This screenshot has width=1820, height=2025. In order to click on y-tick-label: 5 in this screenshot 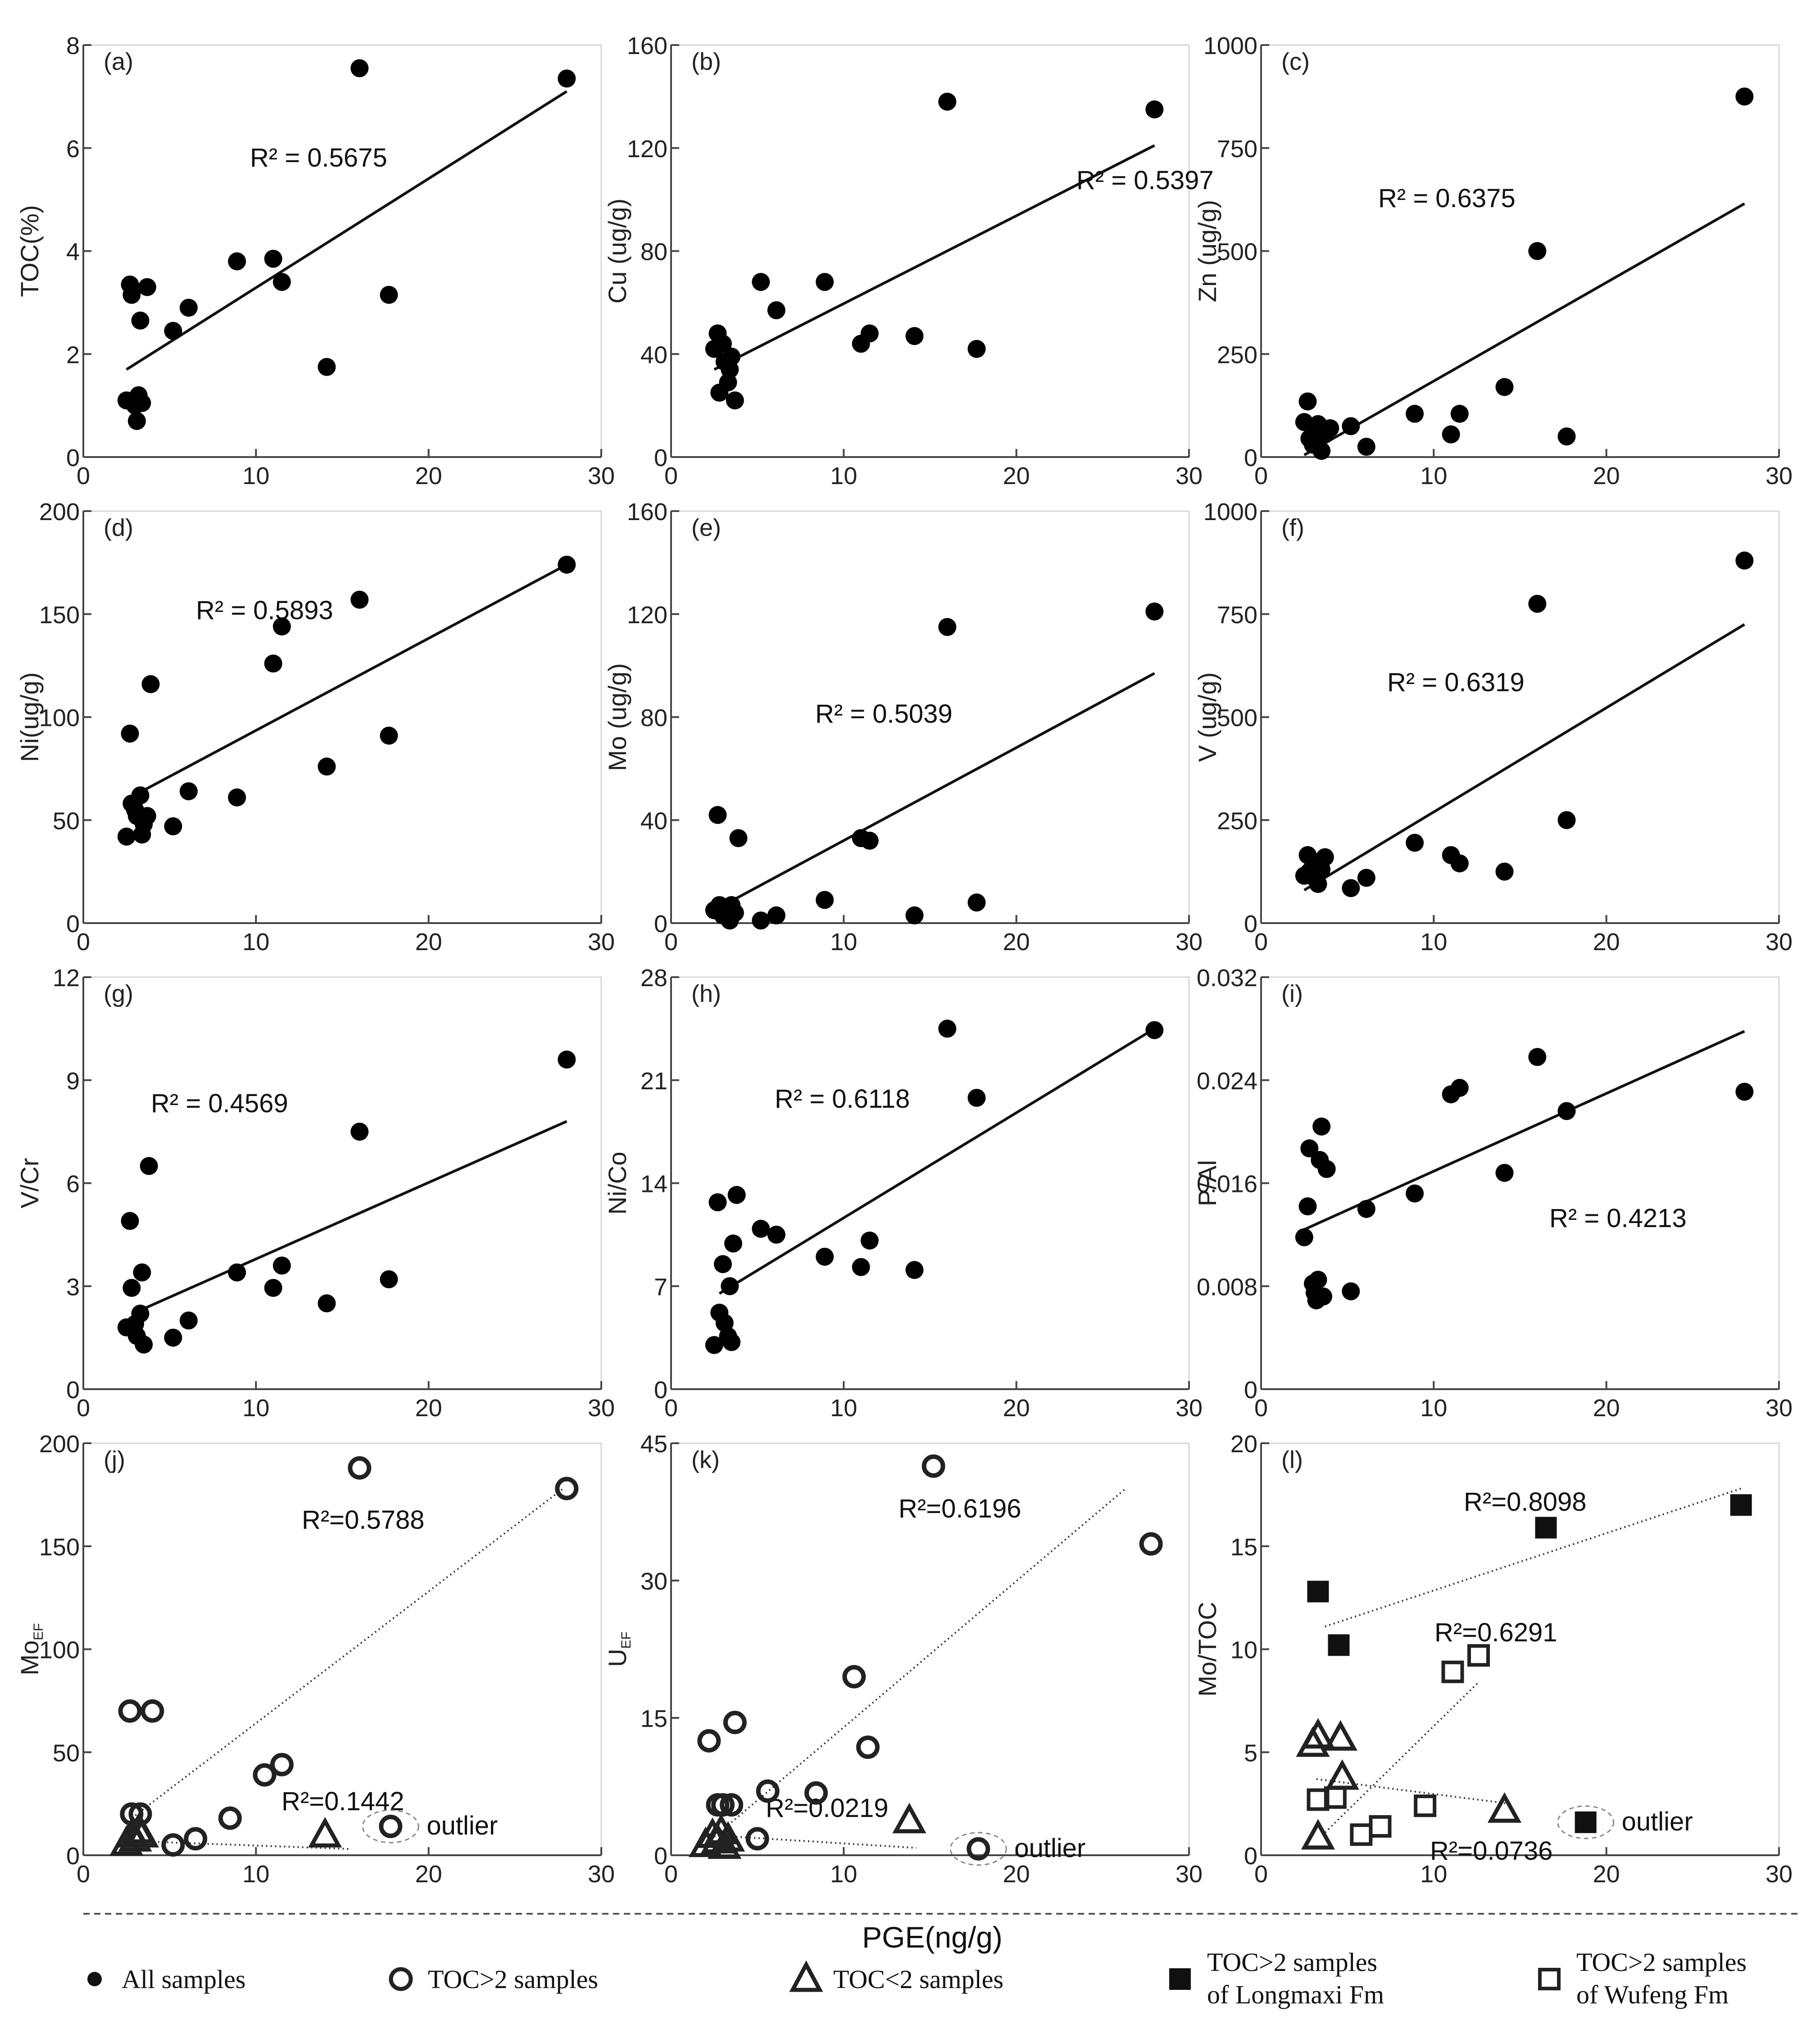, I will do `click(1250, 1753)`.